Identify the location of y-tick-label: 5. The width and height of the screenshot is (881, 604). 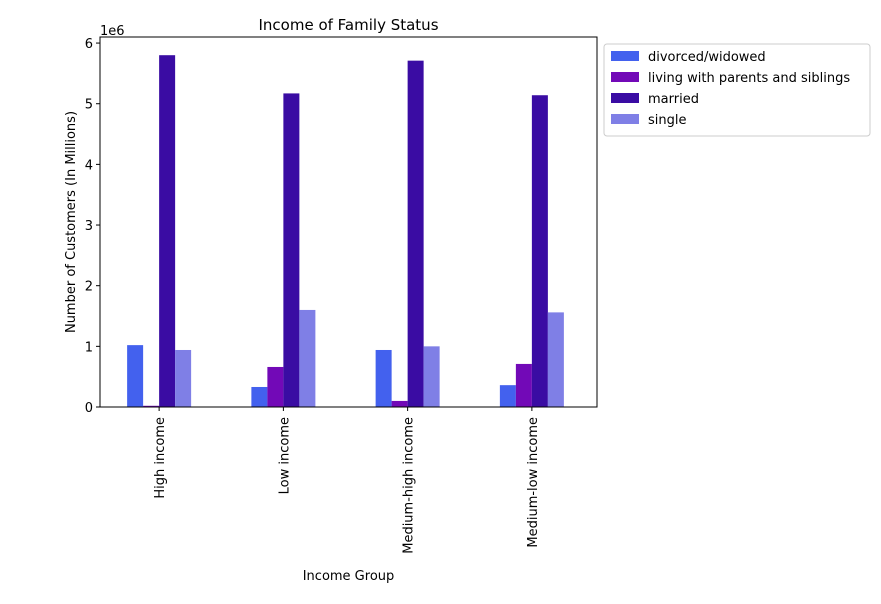
(89, 105).